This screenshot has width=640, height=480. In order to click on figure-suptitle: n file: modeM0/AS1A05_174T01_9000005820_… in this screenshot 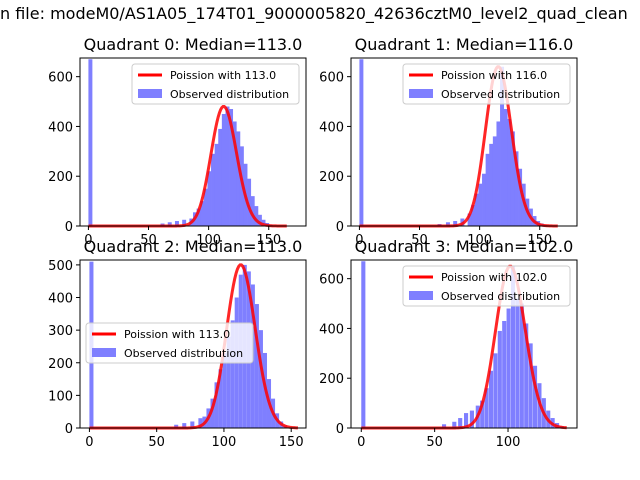, I will do `click(314, 14)`.